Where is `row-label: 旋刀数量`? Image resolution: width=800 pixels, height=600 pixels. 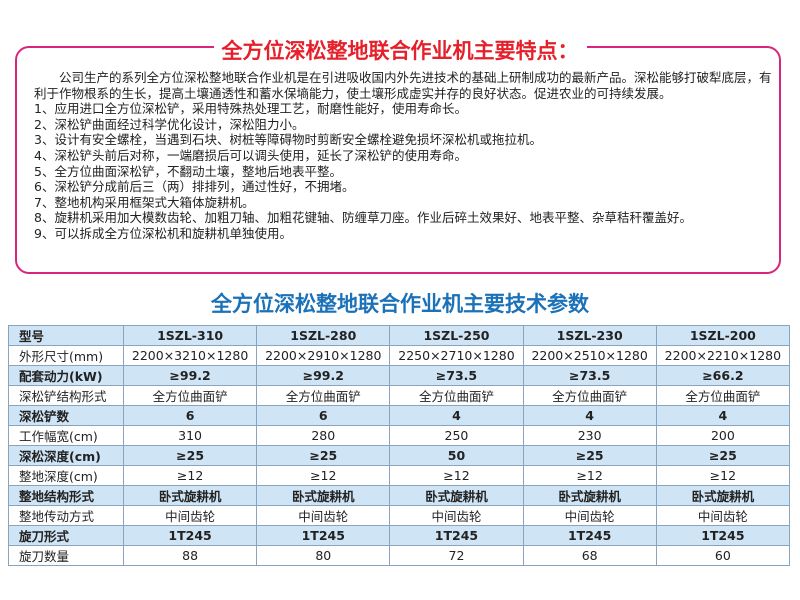 row-label: 旋刀数量 is located at coordinates (66, 555).